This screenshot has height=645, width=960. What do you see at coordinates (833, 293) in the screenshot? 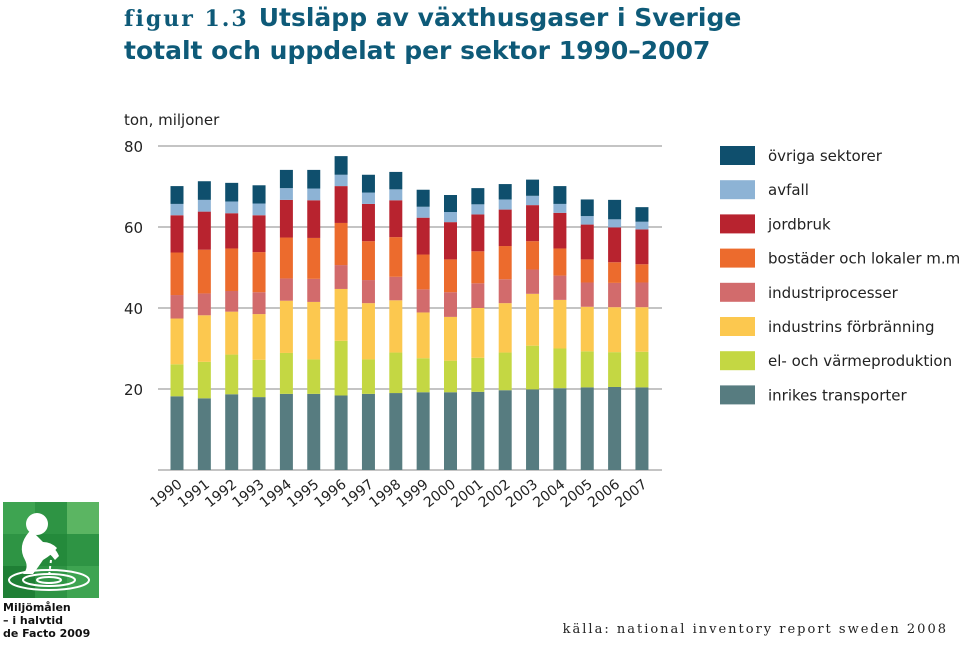
I see `legend-label: industriprocesser` at bounding box center [833, 293].